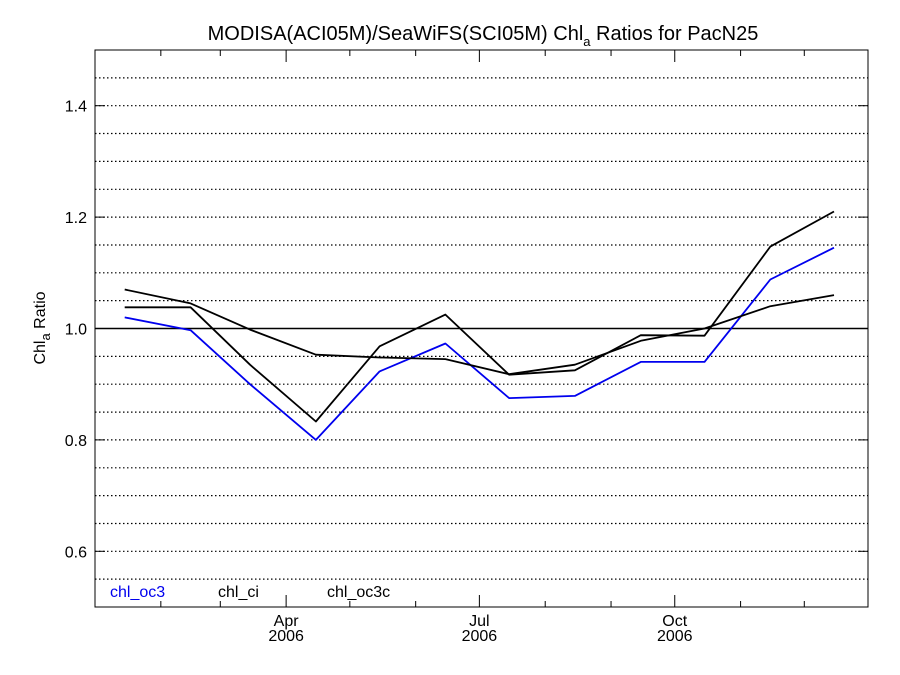 The image size is (900, 675). What do you see at coordinates (40, 312) in the screenshot?
I see `y-axis-label-rest: Ratio` at bounding box center [40, 312].